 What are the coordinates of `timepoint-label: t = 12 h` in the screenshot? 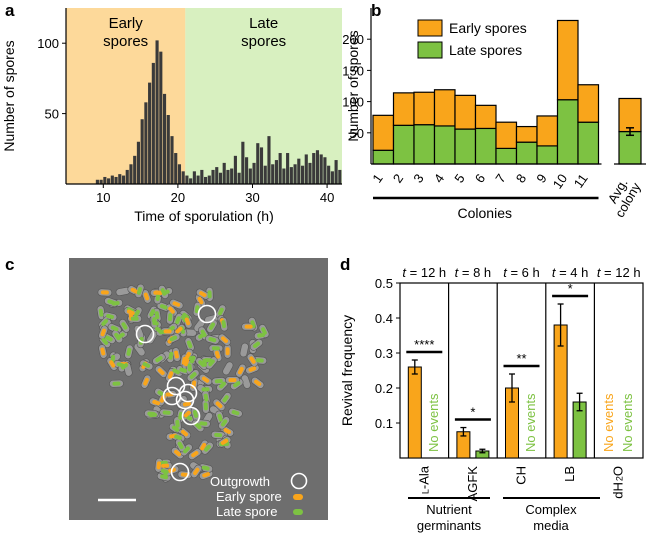 It's located at (619, 272).